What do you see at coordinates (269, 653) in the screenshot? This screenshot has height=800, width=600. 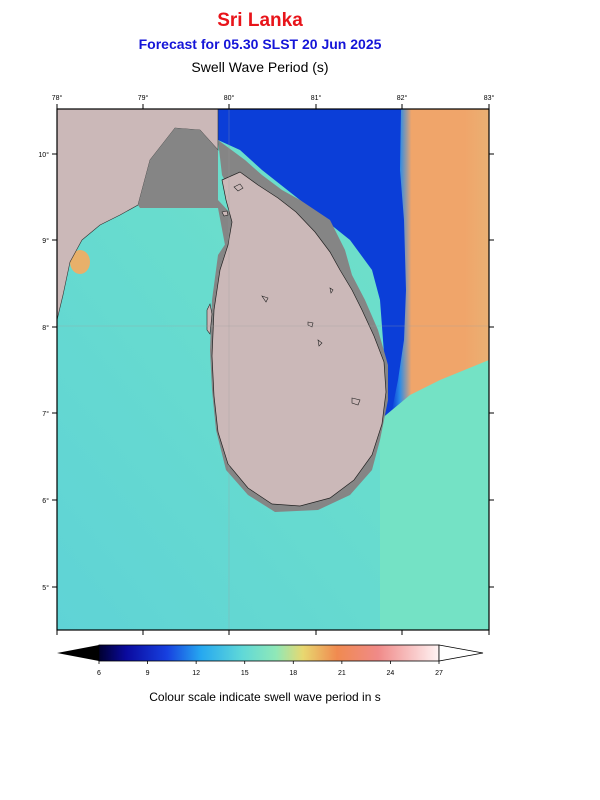 I see `colorbar-ramp` at bounding box center [269, 653].